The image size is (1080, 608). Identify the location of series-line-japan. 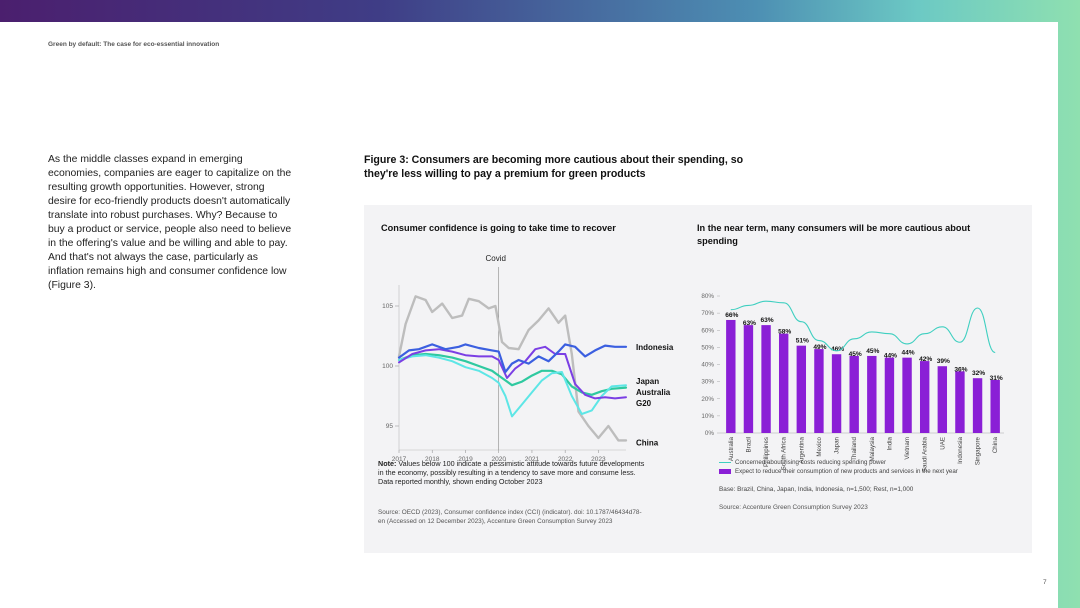
(512, 386).